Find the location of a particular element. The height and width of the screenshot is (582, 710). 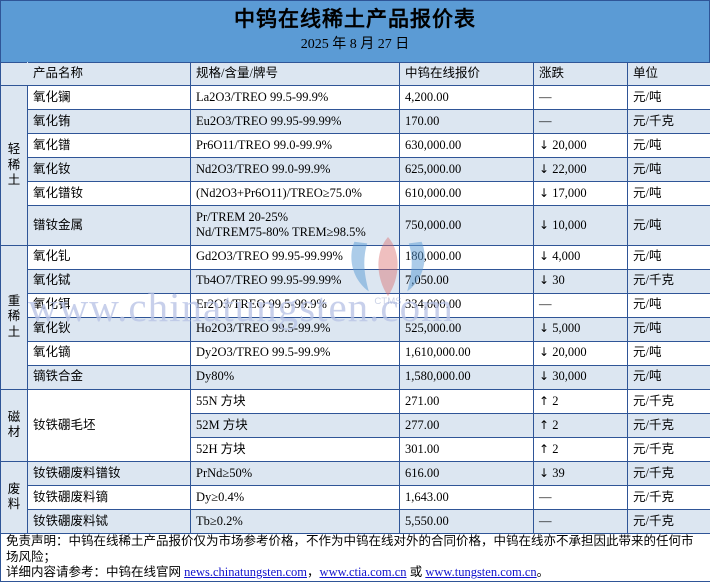

price-cell: 1,643.00 is located at coordinates (466, 497).